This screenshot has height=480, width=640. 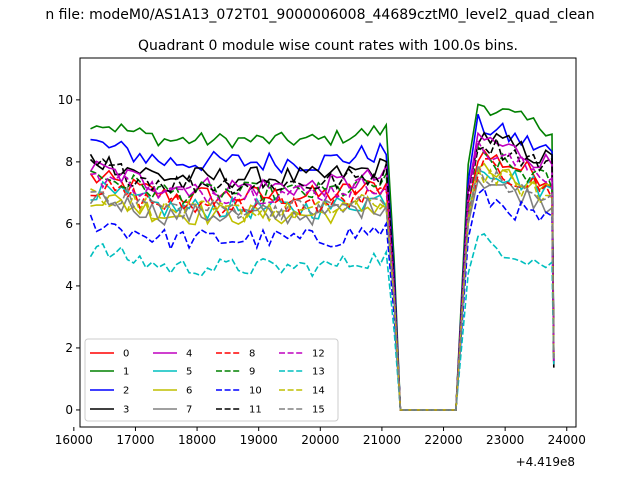 What do you see at coordinates (197, 440) in the screenshot?
I see `x-tick-label: 18000` at bounding box center [197, 440].